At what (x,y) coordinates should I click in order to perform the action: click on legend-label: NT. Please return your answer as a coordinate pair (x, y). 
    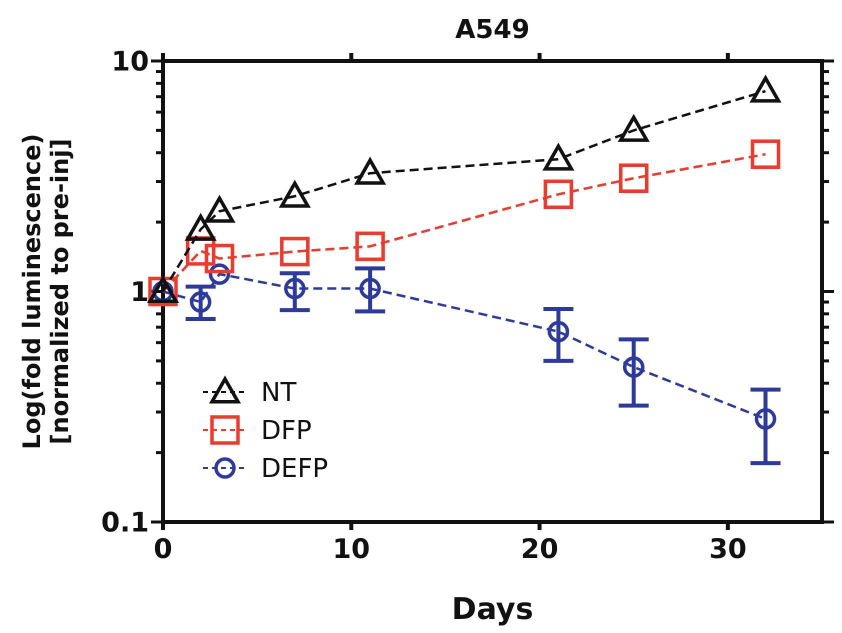
    Looking at the image, I should click on (278, 393).